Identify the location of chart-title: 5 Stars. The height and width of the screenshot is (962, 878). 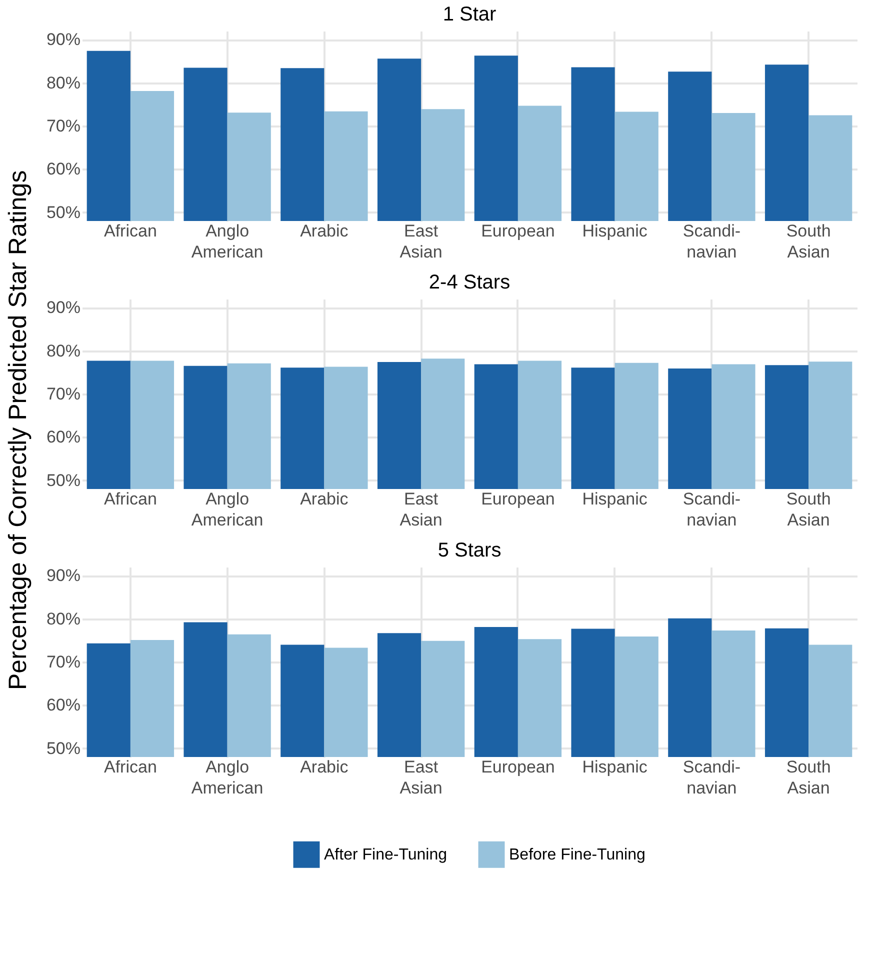
(470, 551).